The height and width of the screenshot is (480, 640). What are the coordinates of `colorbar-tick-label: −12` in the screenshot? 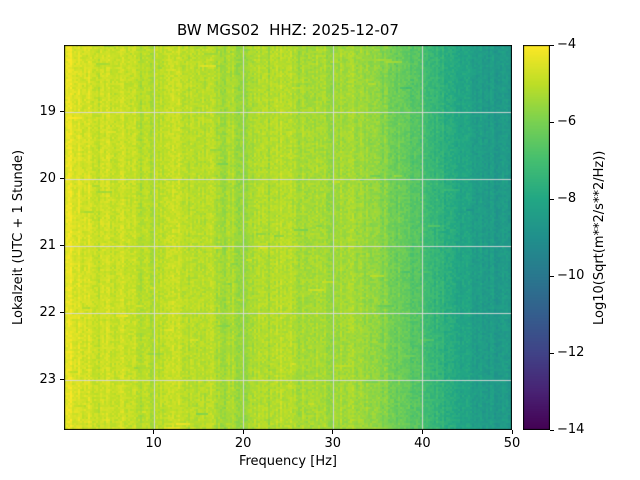 It's located at (571, 352).